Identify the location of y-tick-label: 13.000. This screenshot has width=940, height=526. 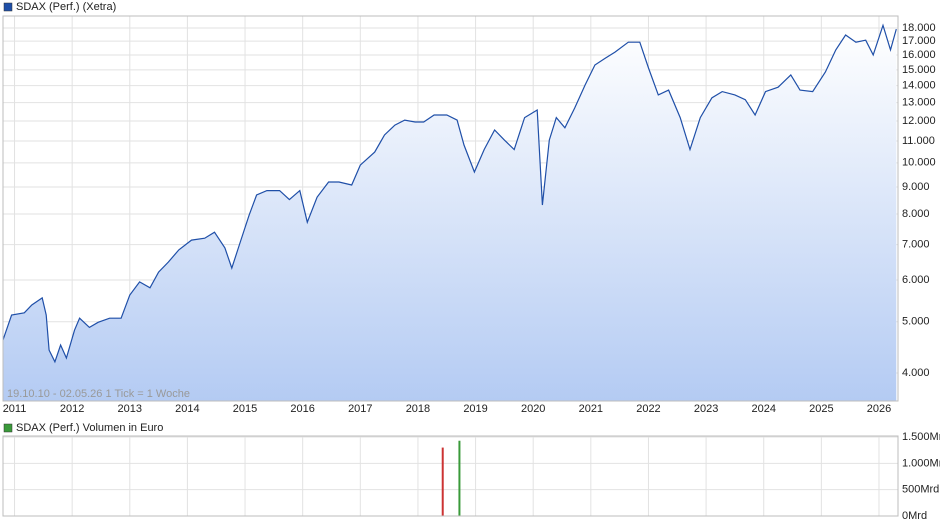
(919, 103).